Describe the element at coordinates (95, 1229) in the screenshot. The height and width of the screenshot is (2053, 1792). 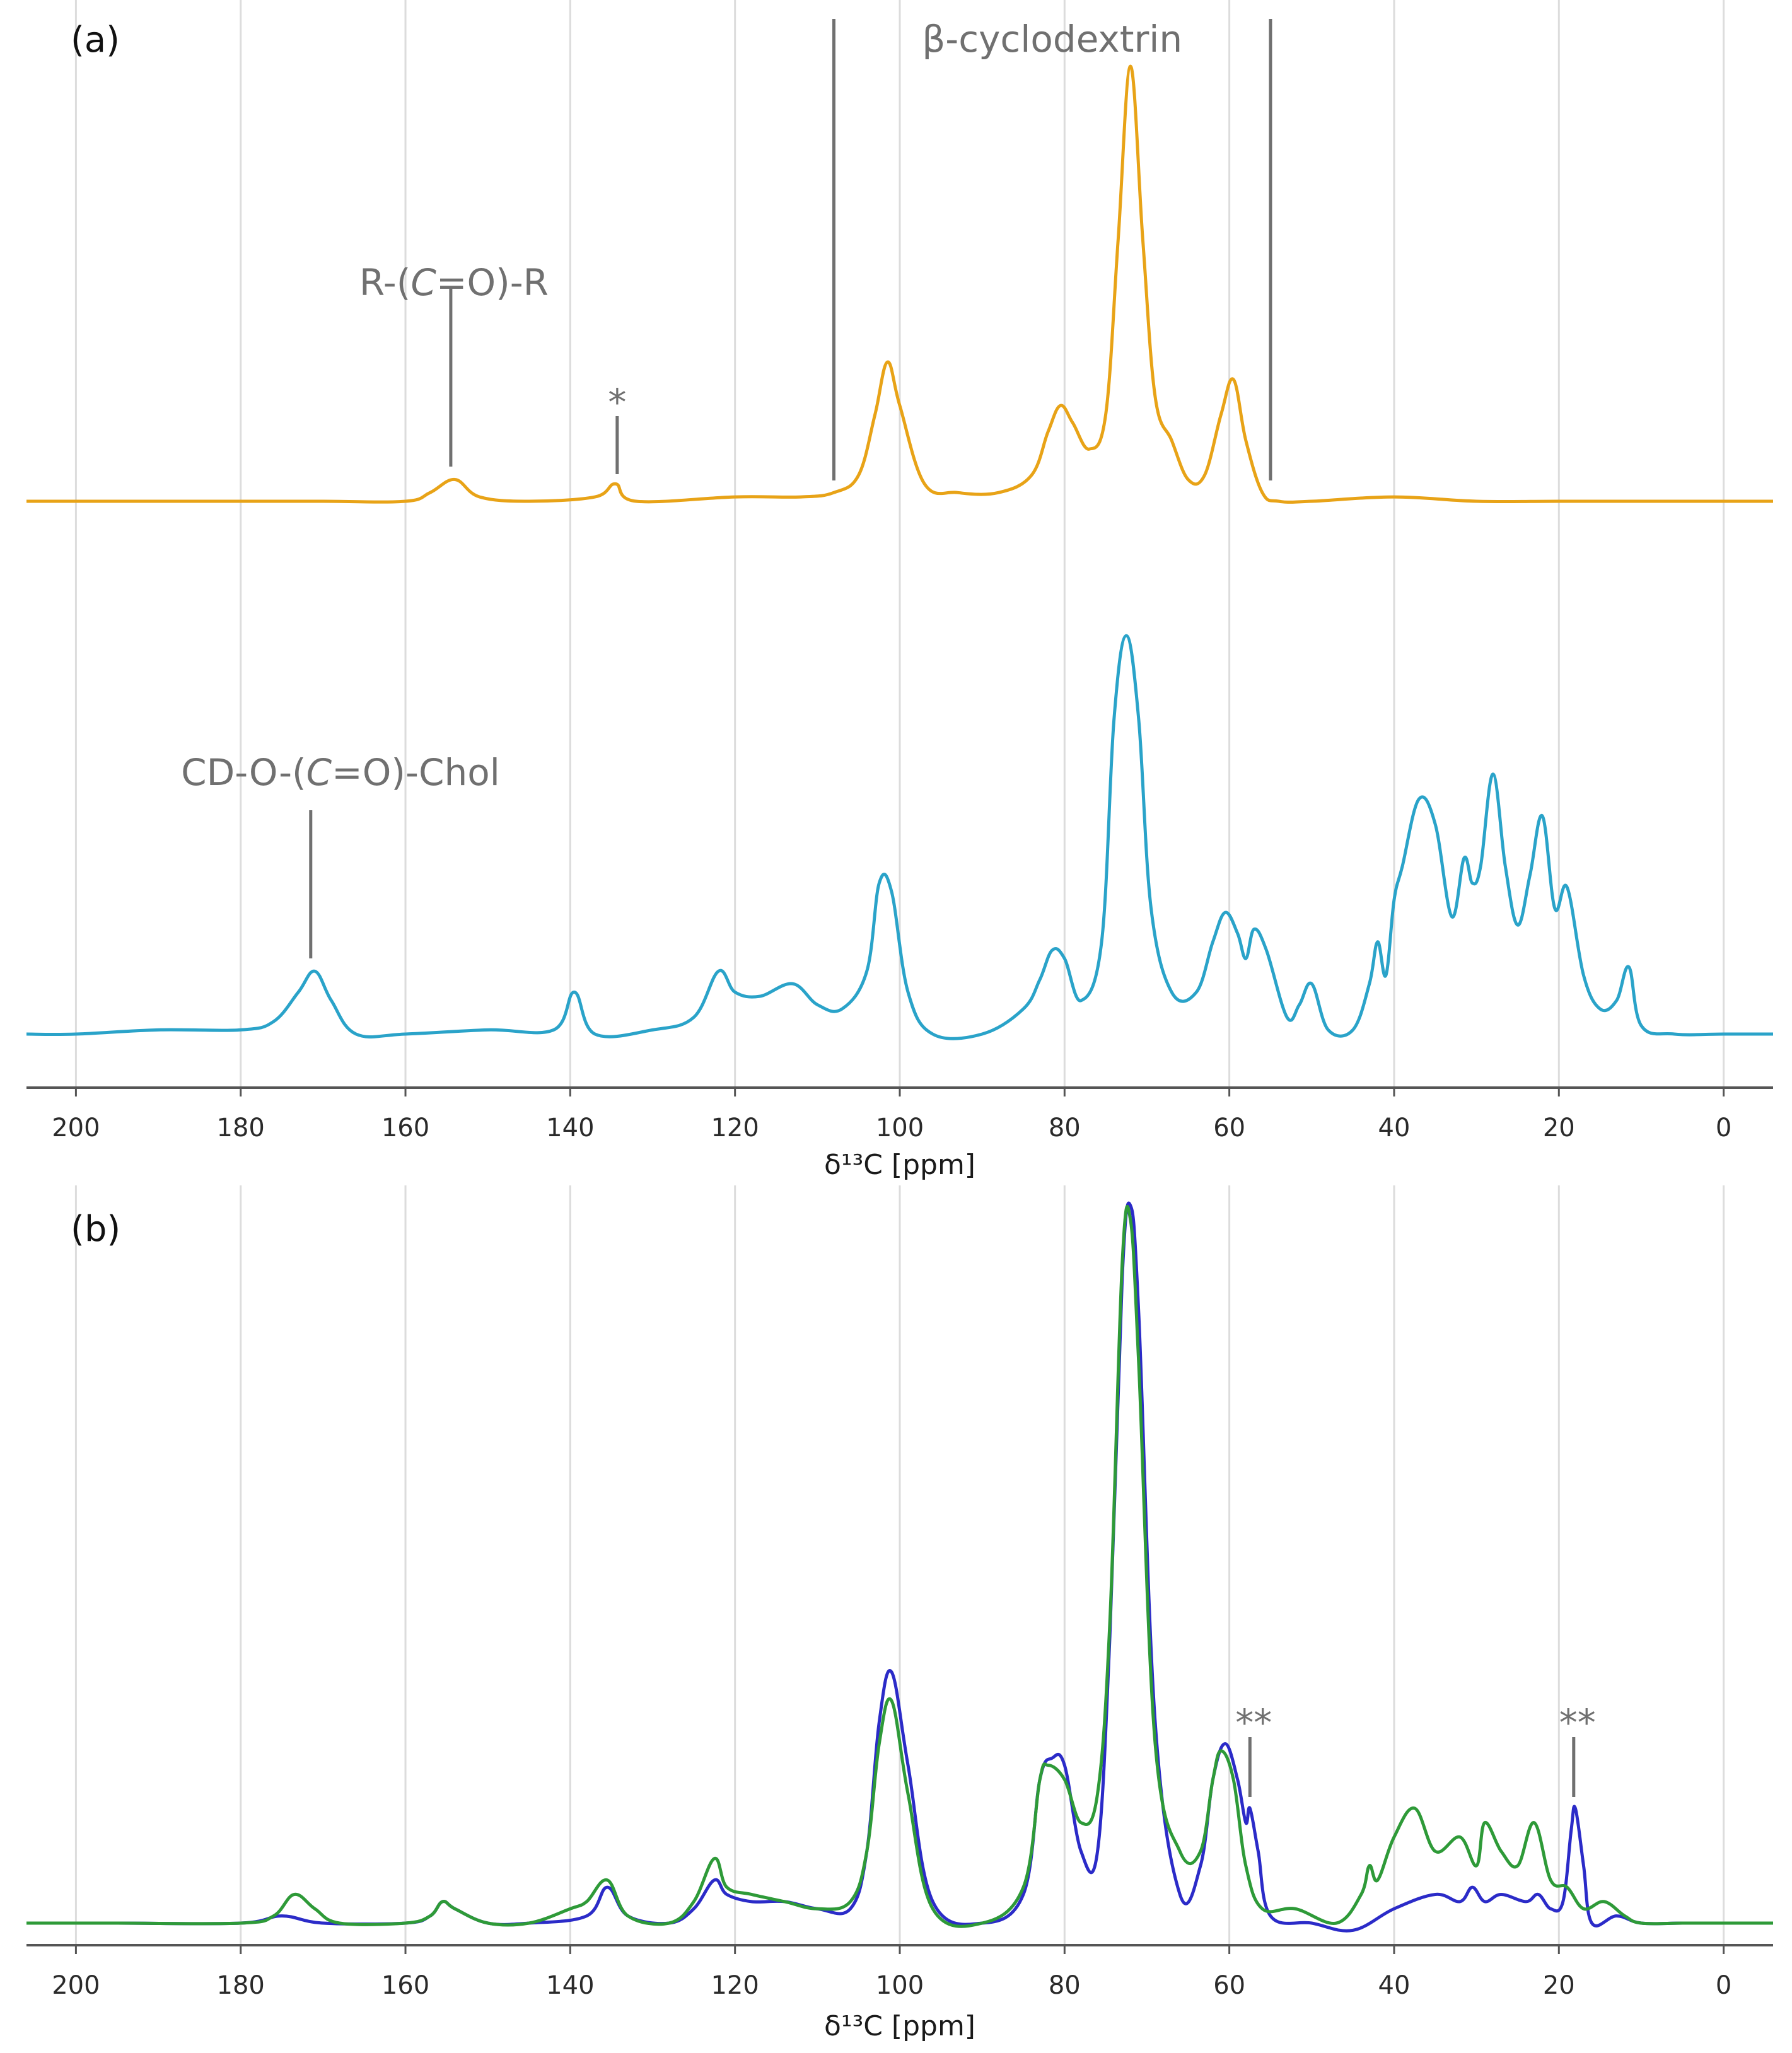
I see `panel-b-label: (b)` at that location.